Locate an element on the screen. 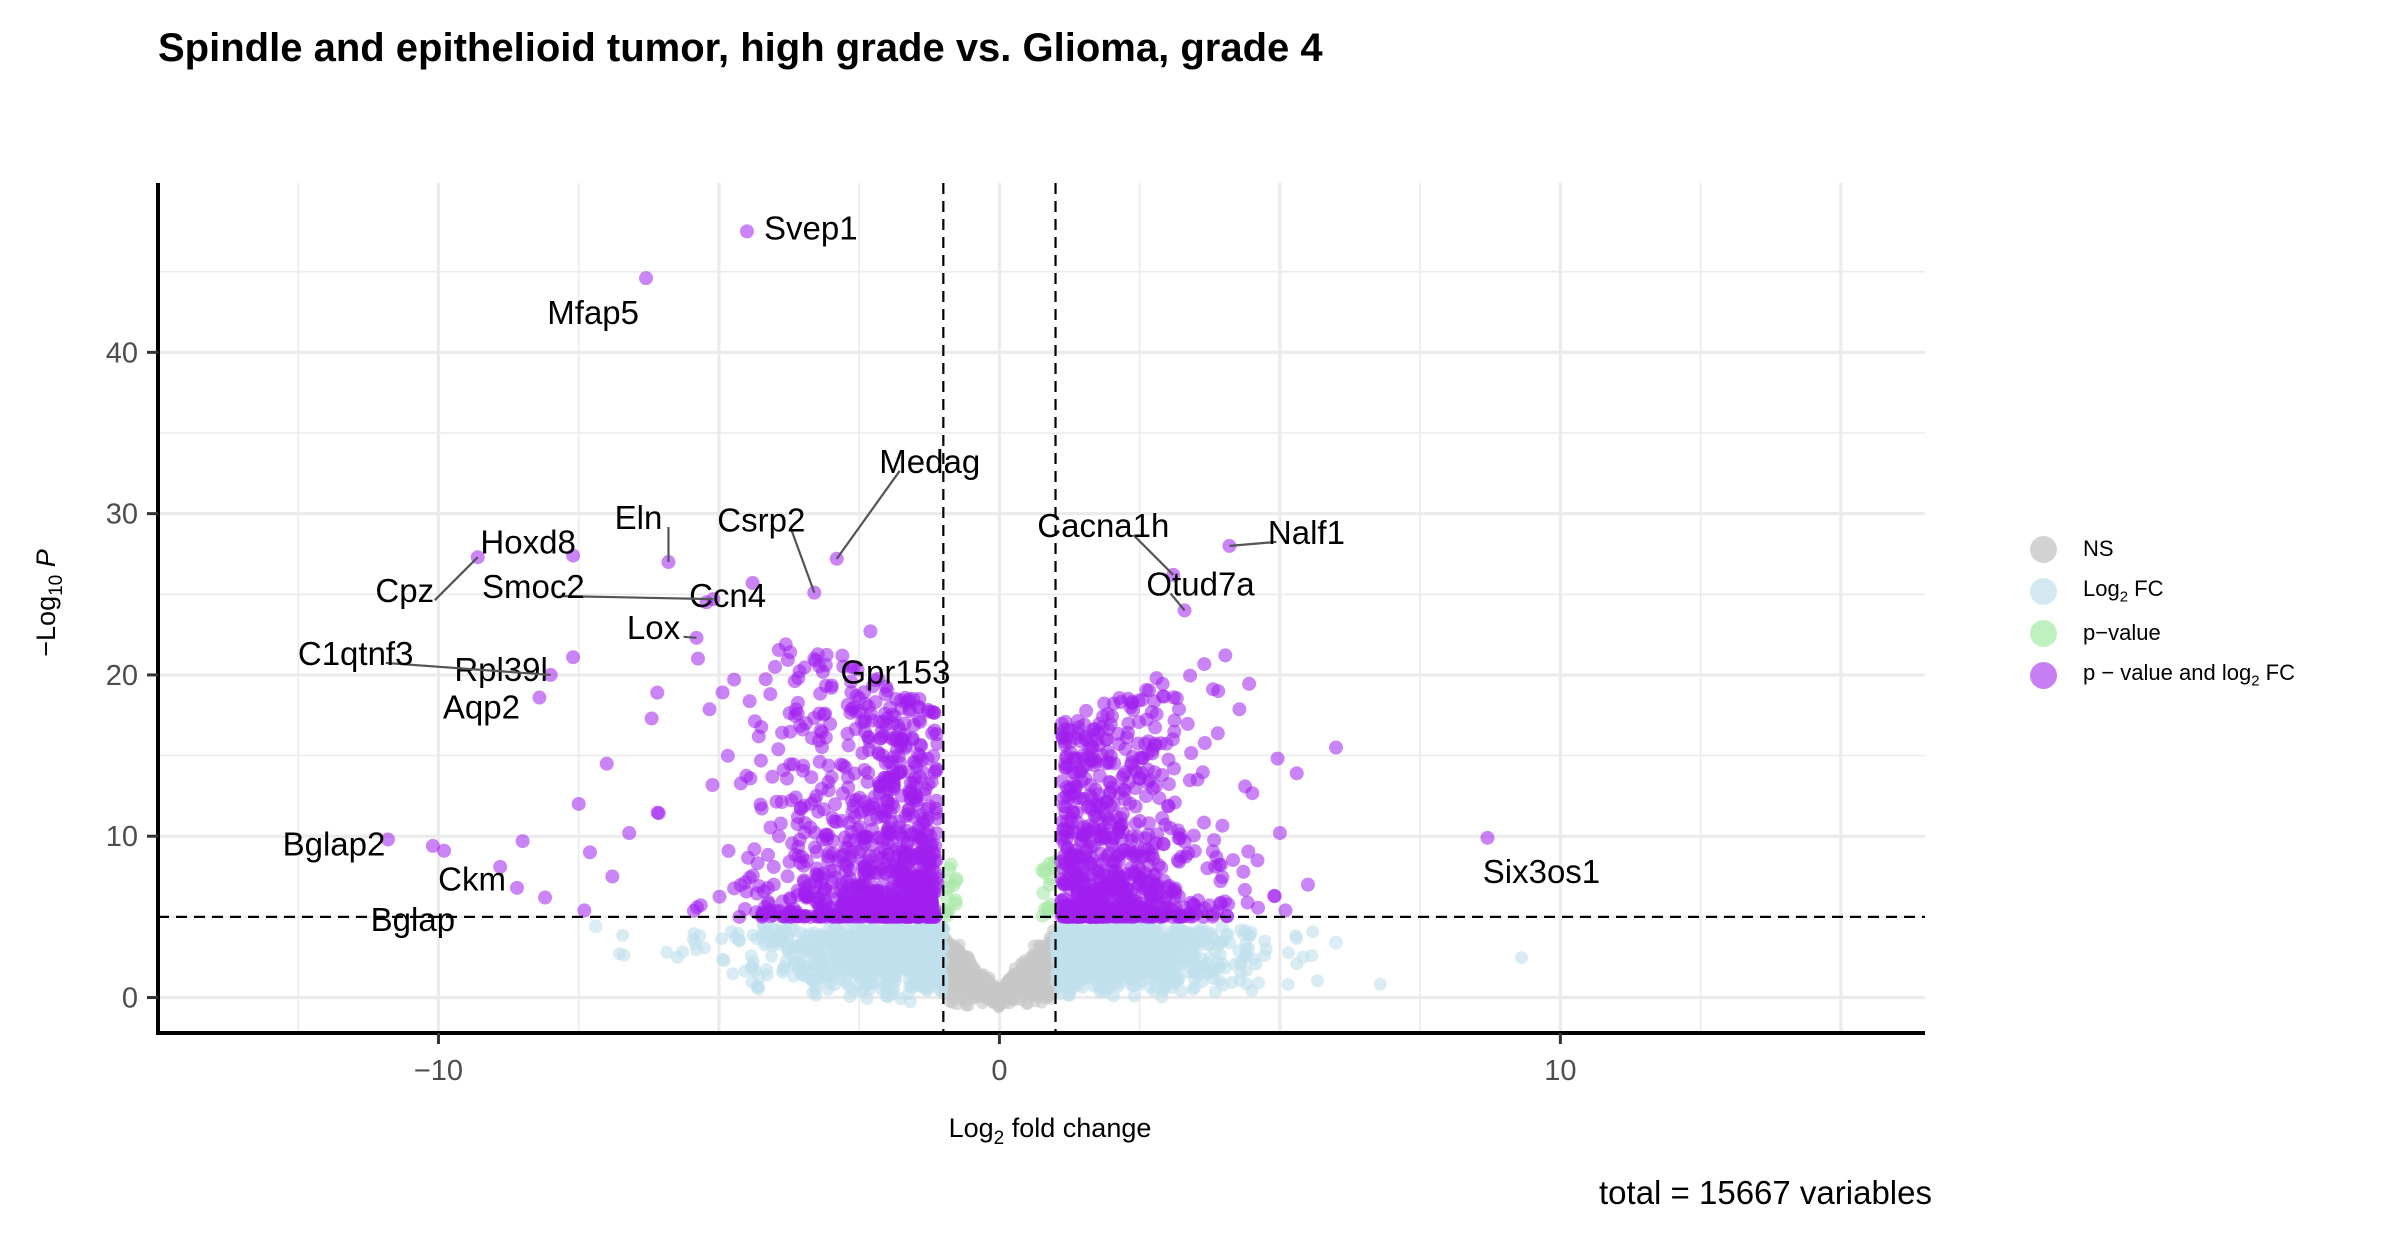 The width and height of the screenshot is (2400, 1242). gene-label-aqp2: Aqp2 is located at coordinates (481, 707).